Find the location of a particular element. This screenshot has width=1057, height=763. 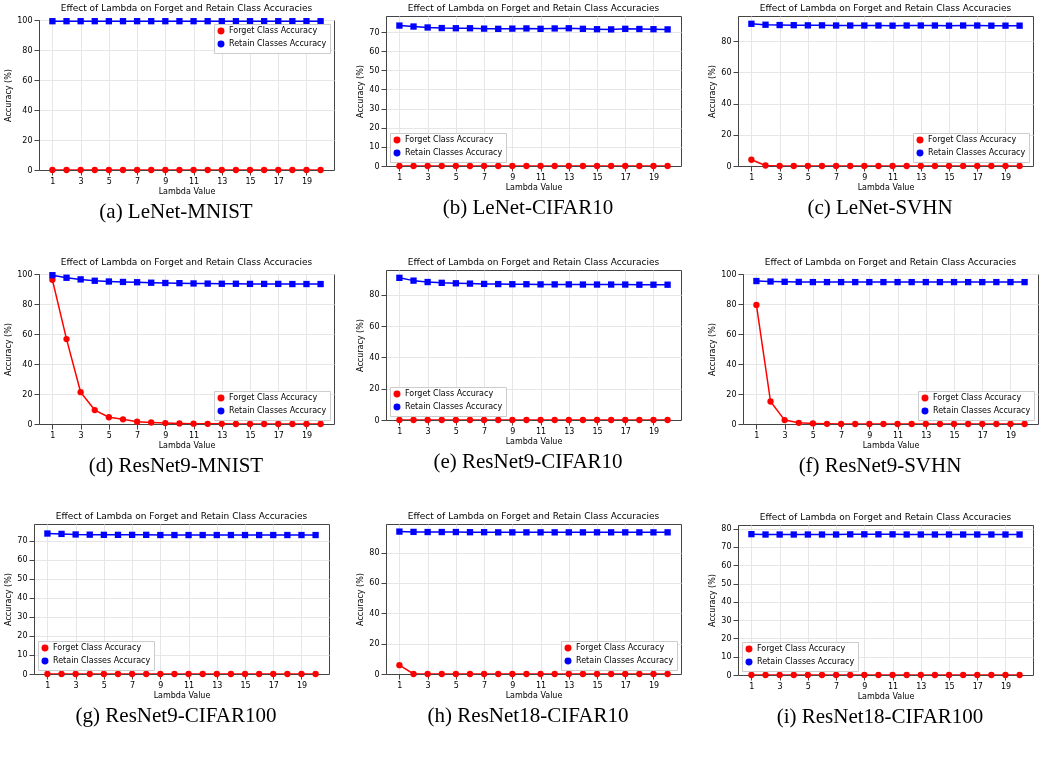

text: (e) ResNet9-CIFAR10 is located at coordinates (528, 461).